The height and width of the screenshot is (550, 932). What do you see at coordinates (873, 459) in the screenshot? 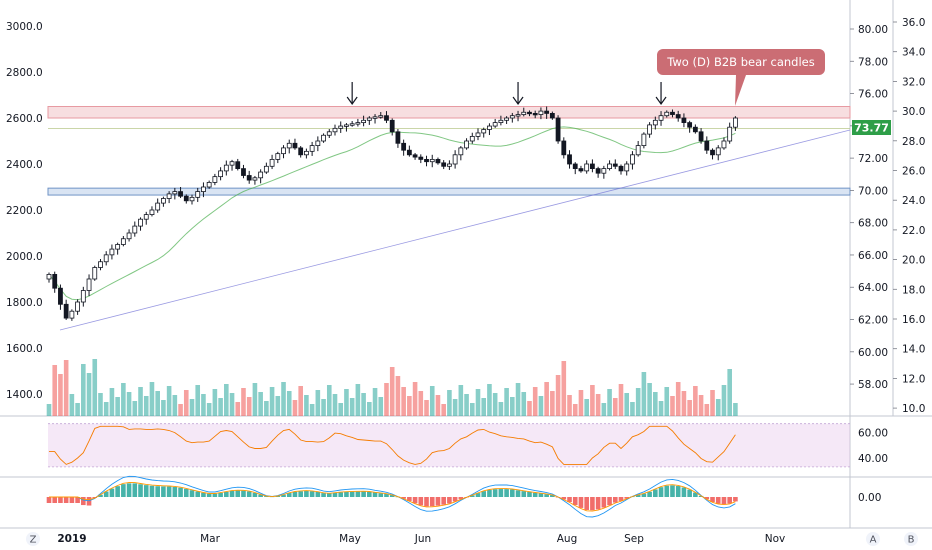
I see `rsi-axis-tick: 40.00` at bounding box center [873, 459].